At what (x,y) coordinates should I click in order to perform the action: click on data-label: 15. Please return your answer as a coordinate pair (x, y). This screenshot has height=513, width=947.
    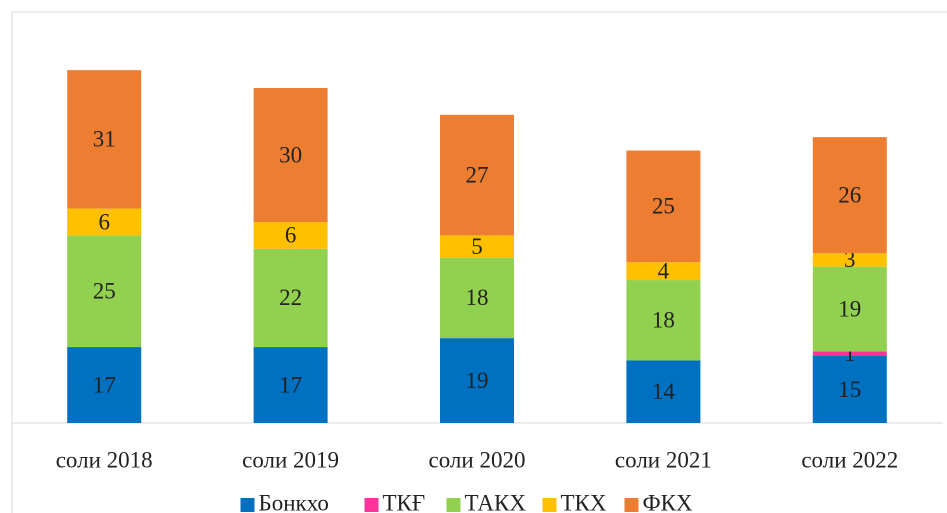
    Looking at the image, I should click on (849, 389).